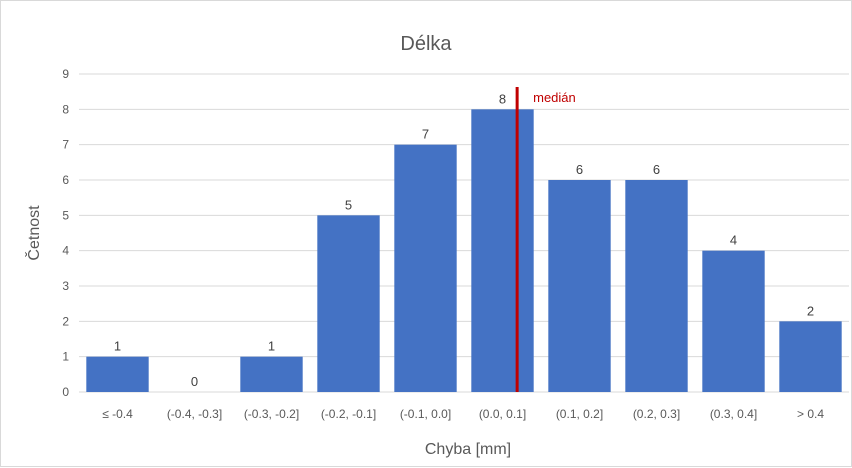  Describe the element at coordinates (426, 44) in the screenshot. I see `chart-title: Délka` at that location.